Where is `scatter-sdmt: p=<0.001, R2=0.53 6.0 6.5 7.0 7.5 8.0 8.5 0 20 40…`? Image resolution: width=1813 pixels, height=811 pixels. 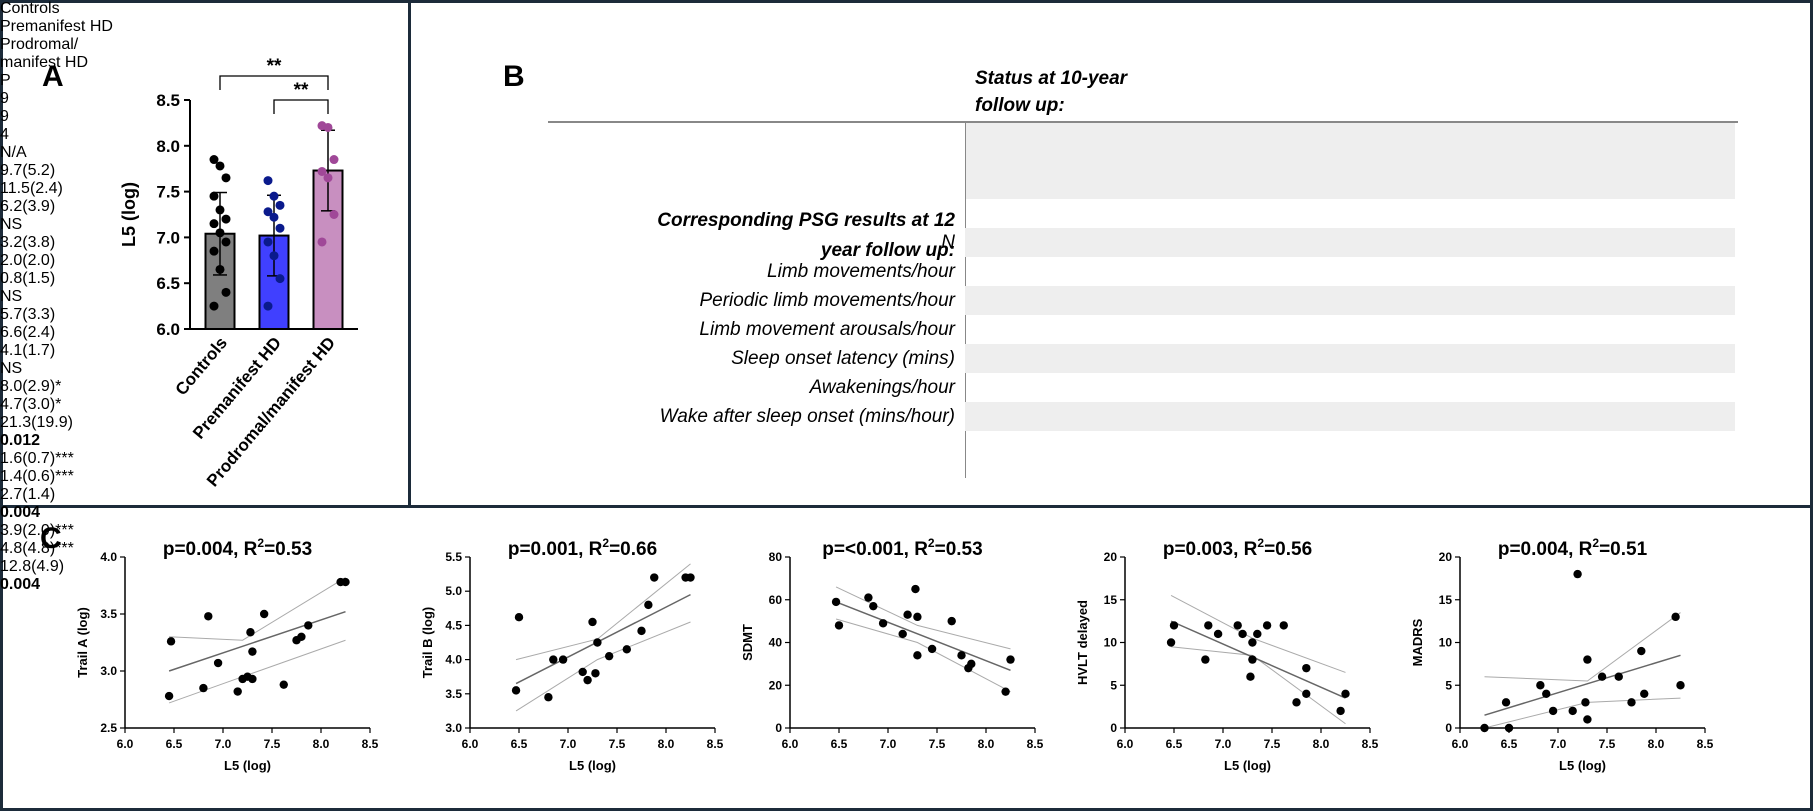 scatter-sdmt: p=<0.001, R2=0.53 6.0 6.5 7.0 7.5 8.0 8.5 0 20 40… is located at coordinates (892, 643).